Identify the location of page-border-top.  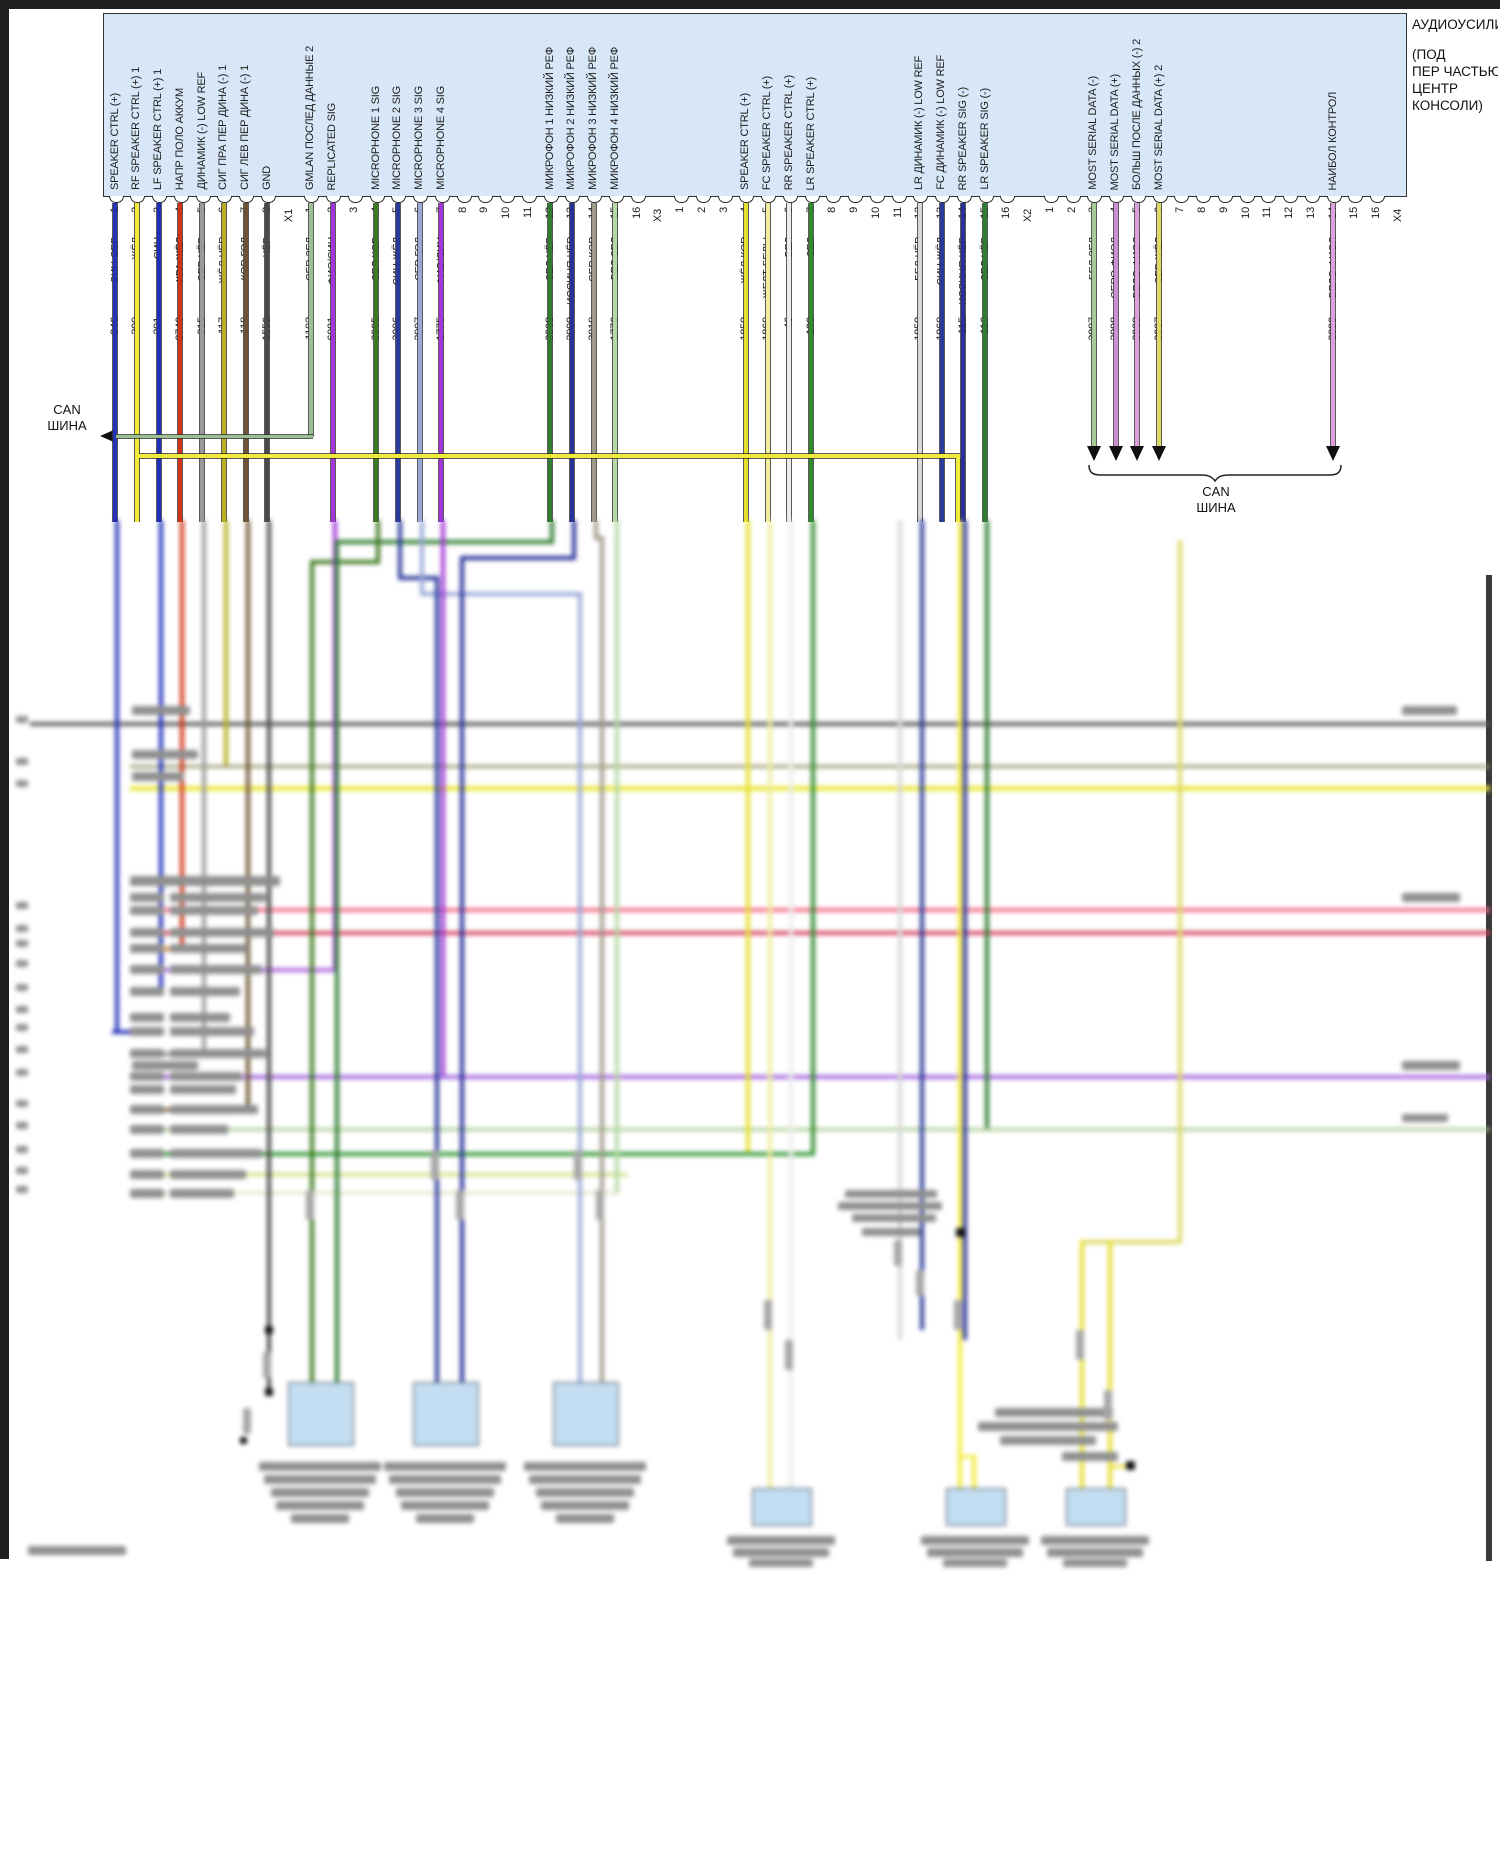
(750, 4).